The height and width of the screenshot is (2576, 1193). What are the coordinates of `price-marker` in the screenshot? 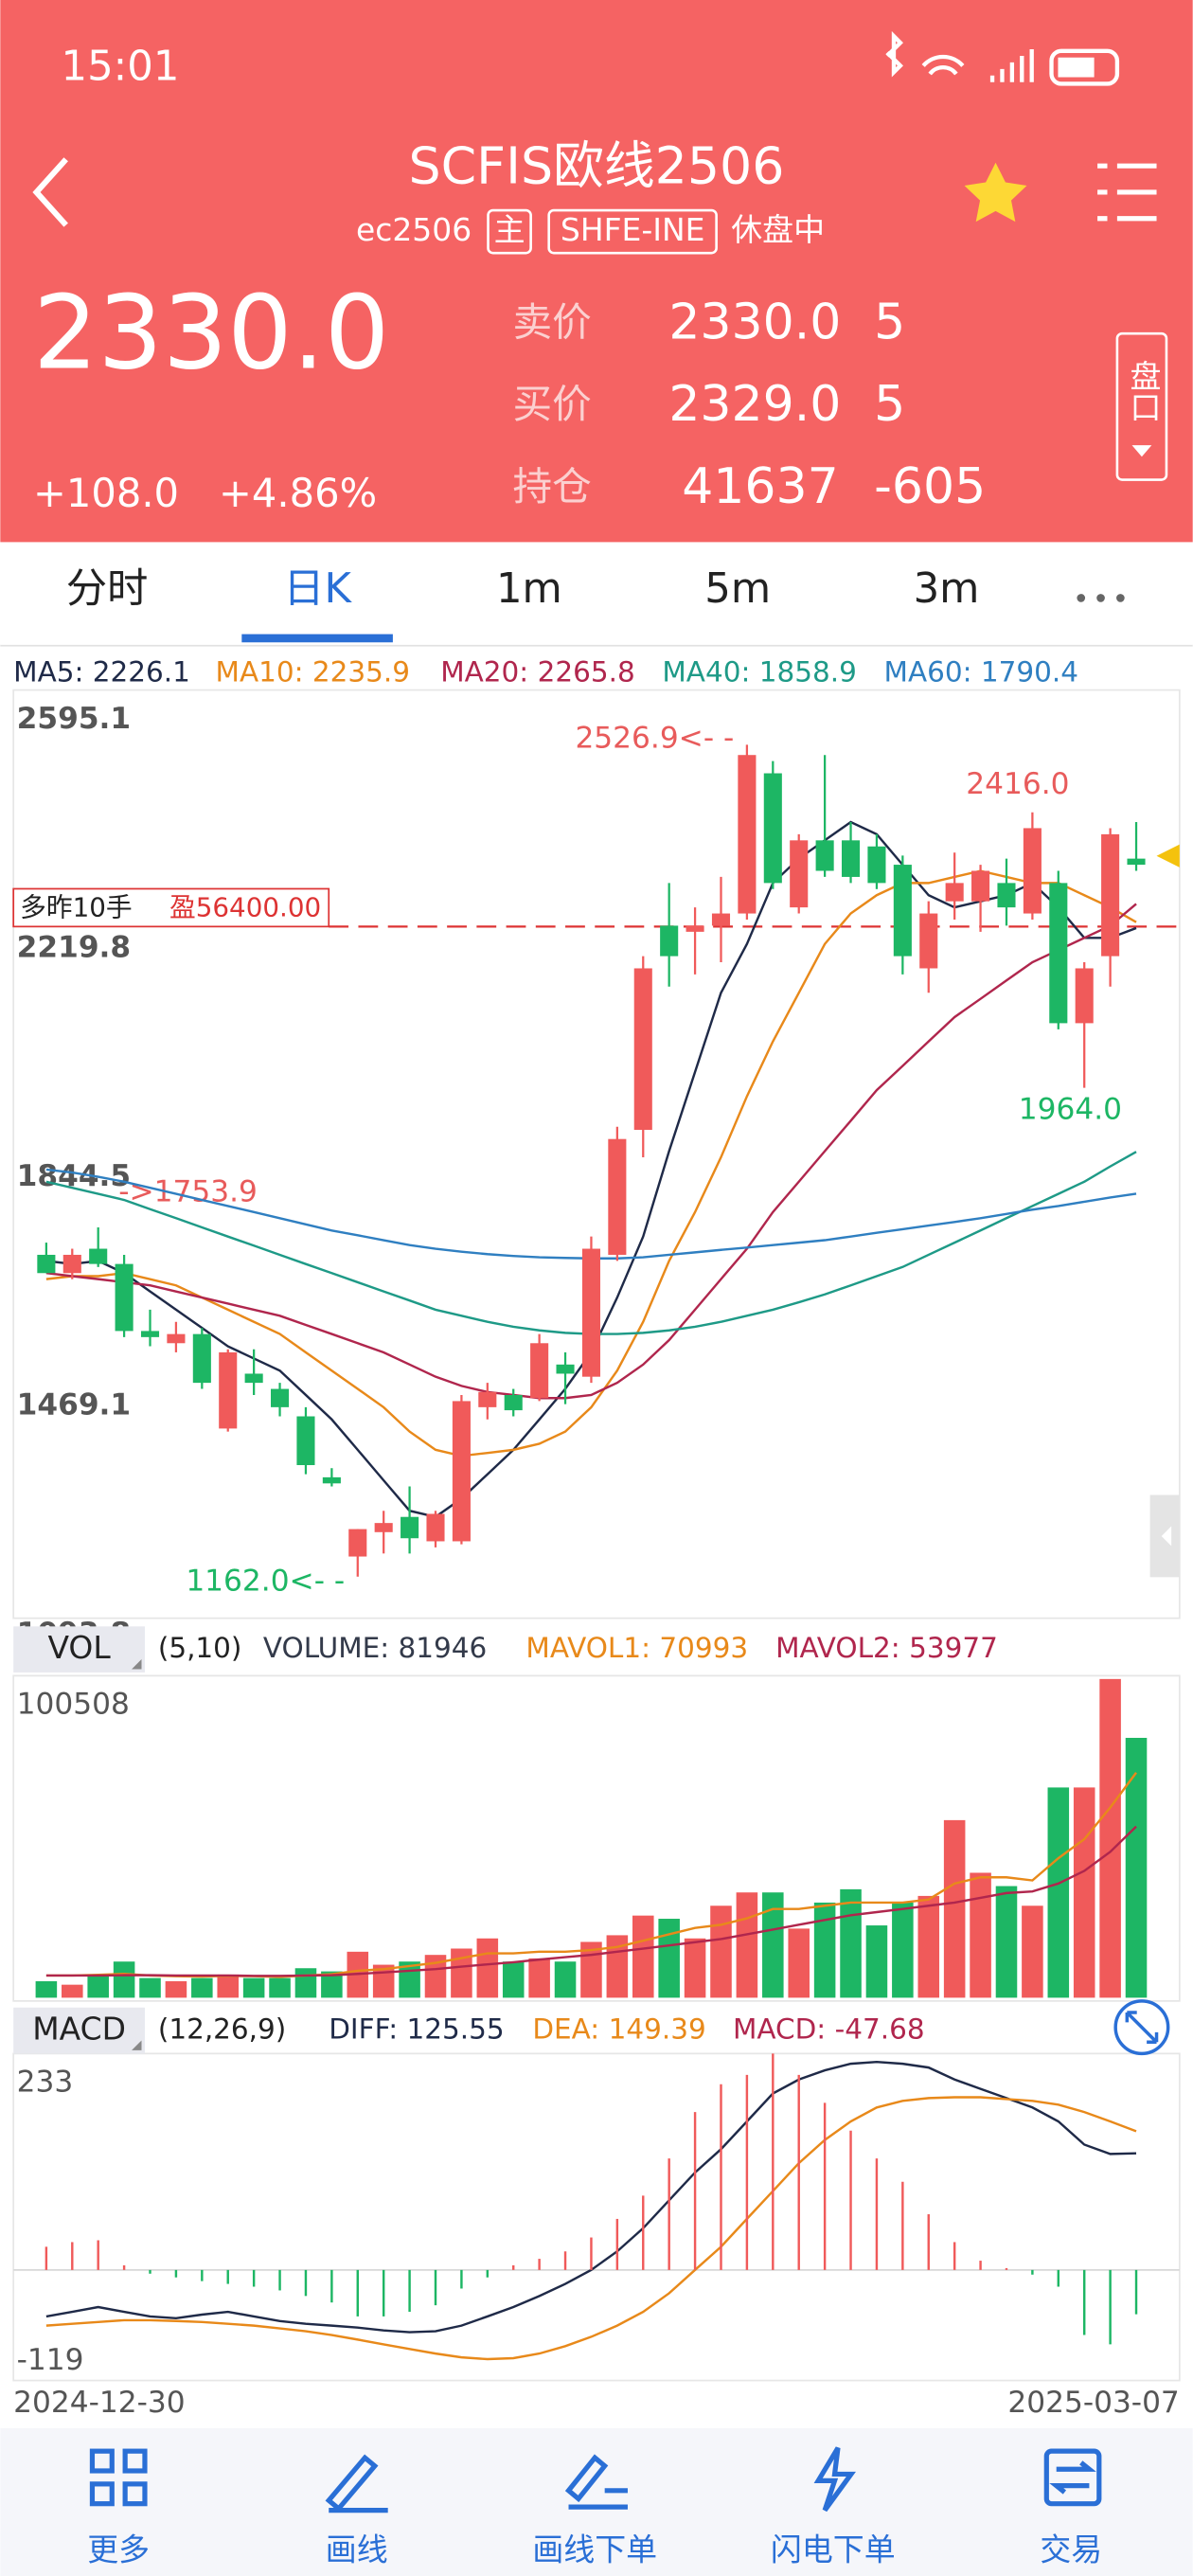 It's located at (1168, 856).